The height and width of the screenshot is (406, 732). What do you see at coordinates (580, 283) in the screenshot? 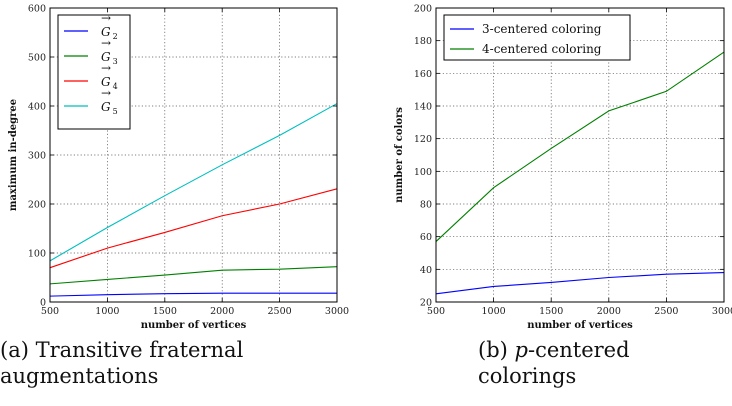
I see `series-line-3-centered-coloring` at bounding box center [580, 283].